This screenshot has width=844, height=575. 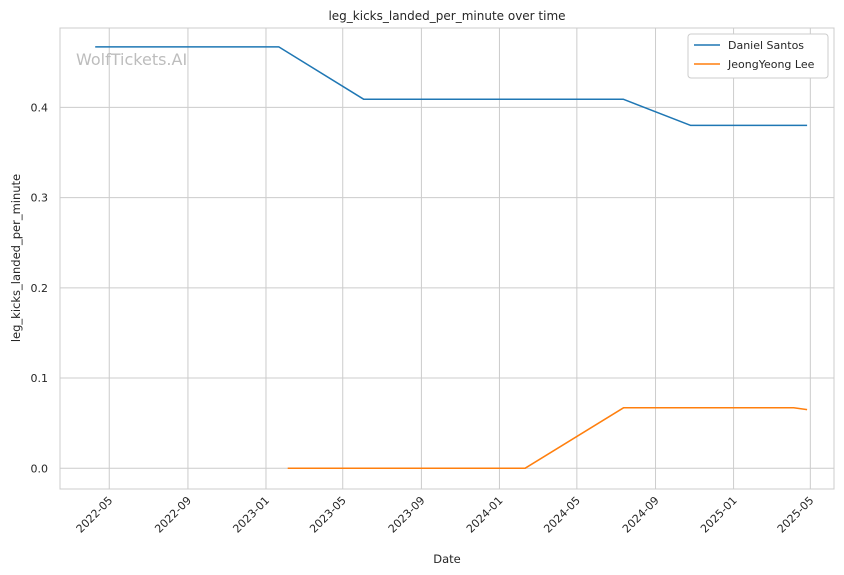 I want to click on x-tick-label: 2024-01, so click(x=485, y=515).